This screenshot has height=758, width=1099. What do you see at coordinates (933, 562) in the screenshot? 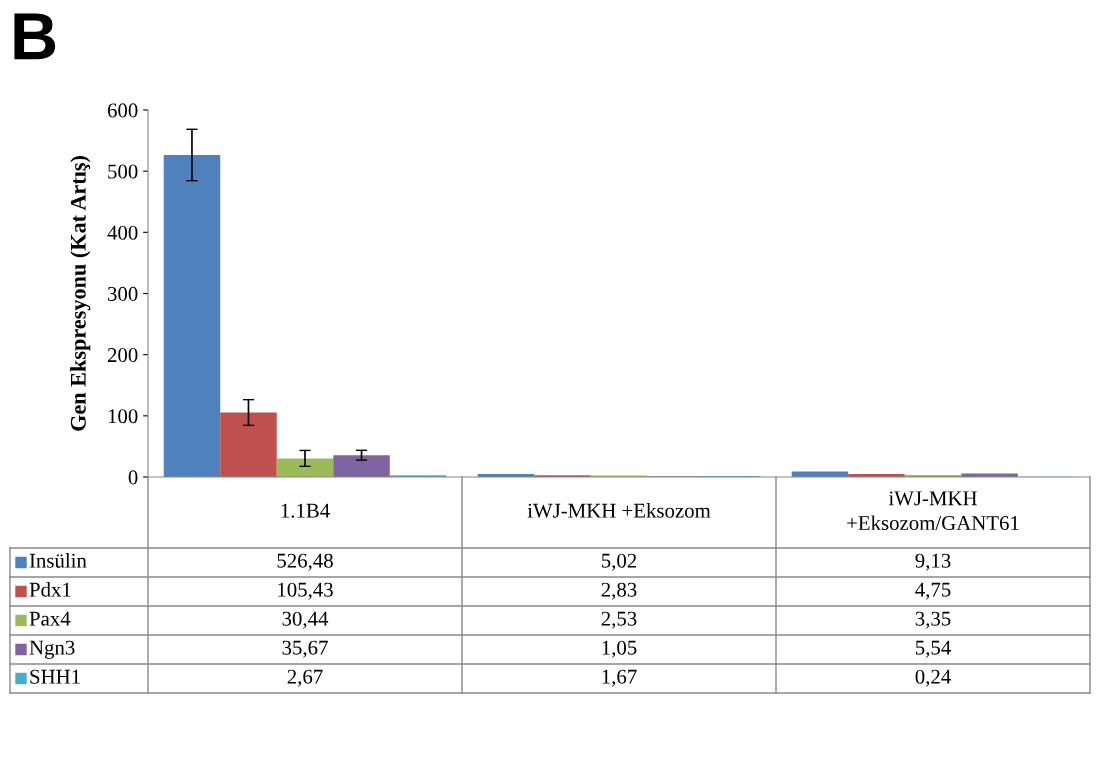
I see `data-label: 9,13` at bounding box center [933, 562].